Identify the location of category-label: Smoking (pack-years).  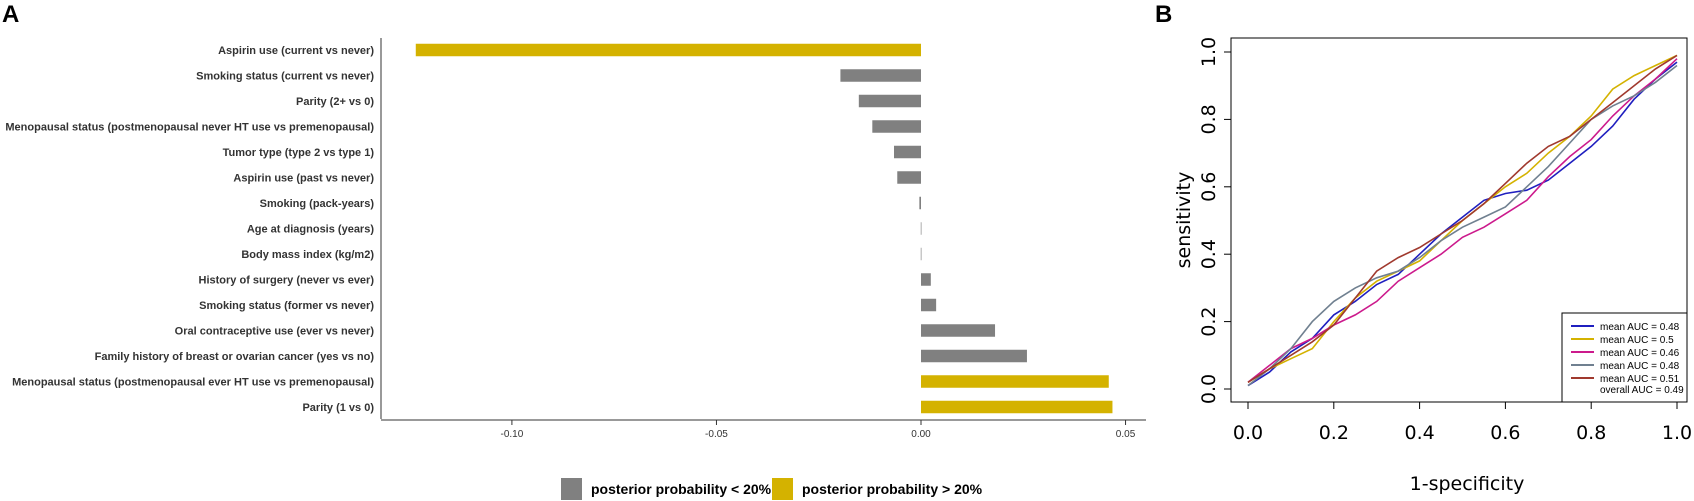
(317, 204).